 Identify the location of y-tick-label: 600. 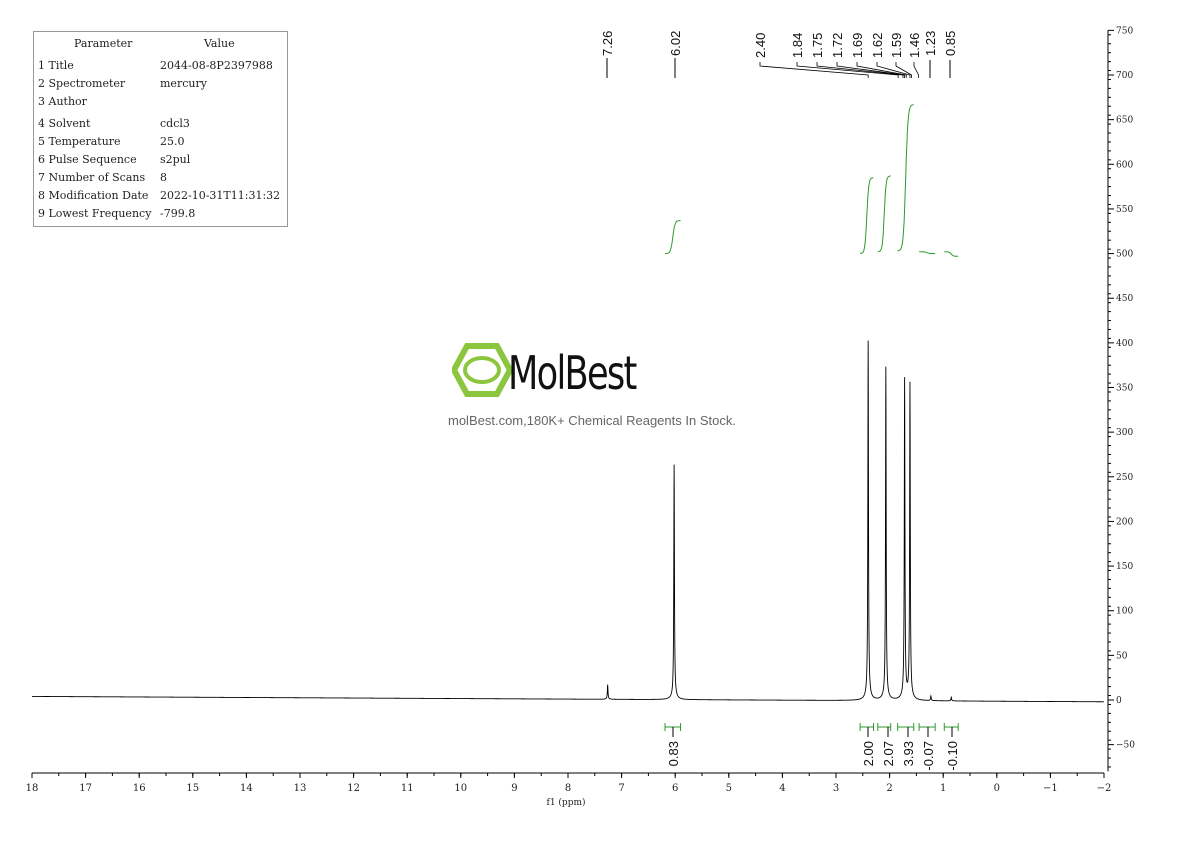
(1124, 165).